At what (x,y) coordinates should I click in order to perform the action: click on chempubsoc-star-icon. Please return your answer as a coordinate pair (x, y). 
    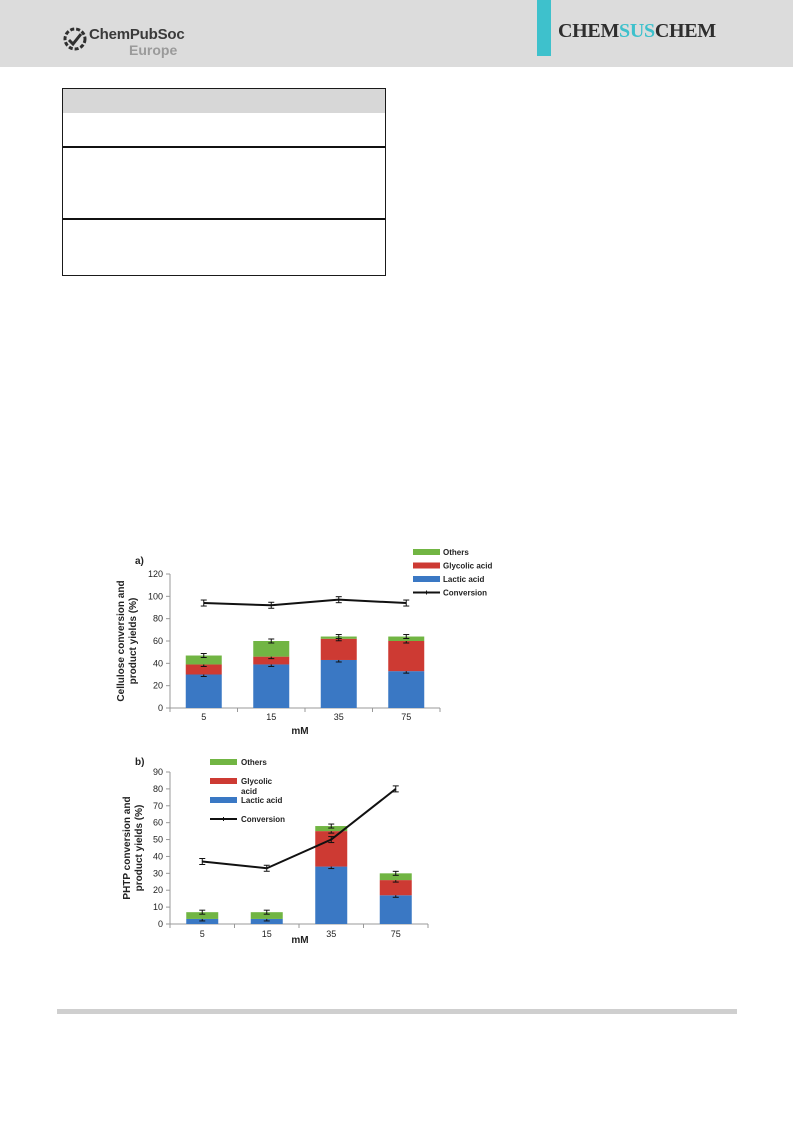
    Looking at the image, I should click on (75, 39).